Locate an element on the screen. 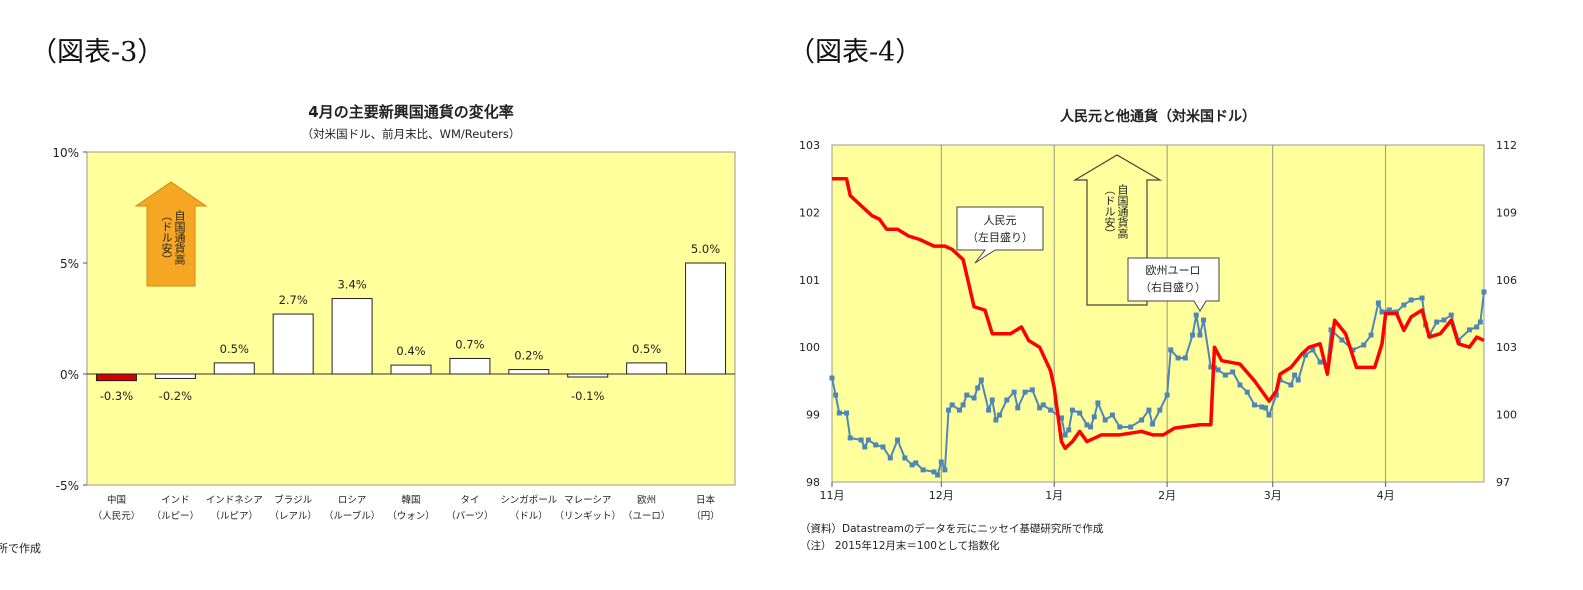  y-tick-label: 10% is located at coordinates (65, 153).